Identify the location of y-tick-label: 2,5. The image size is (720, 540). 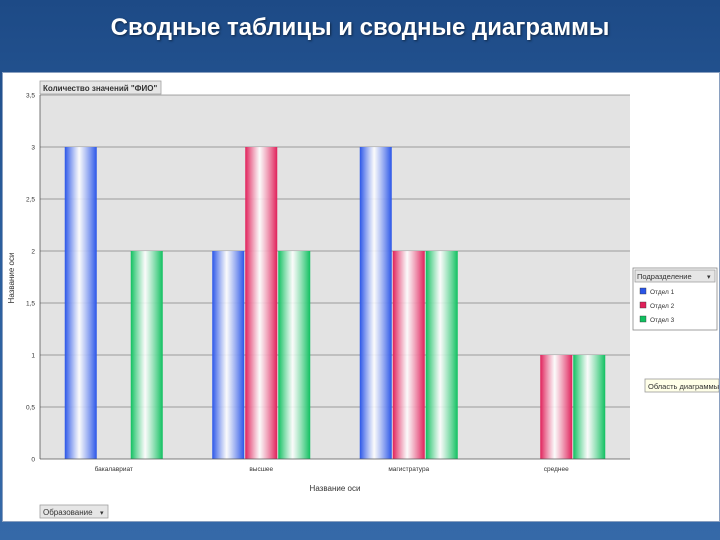
(30, 200).